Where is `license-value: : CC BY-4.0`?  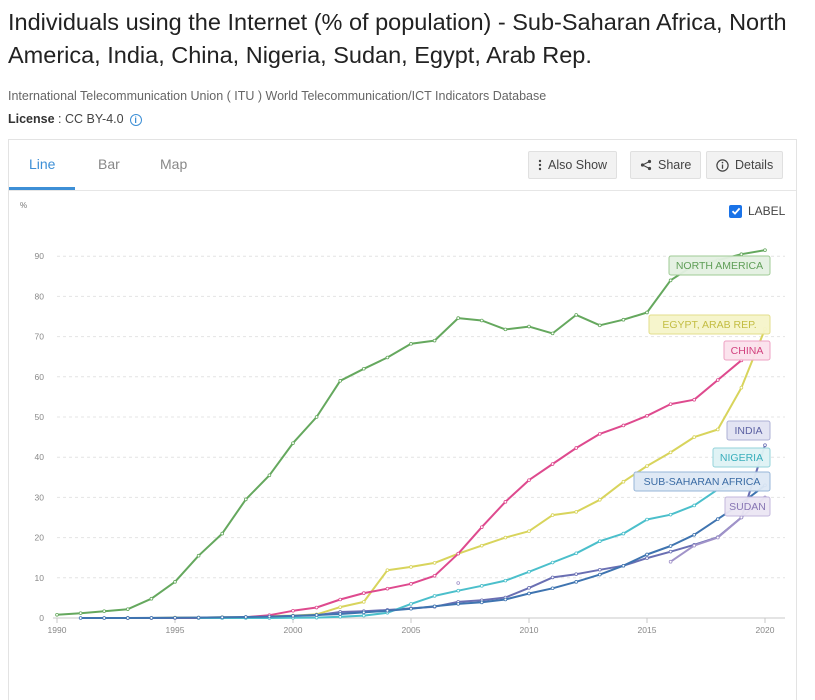 license-value: : CC BY-4.0 is located at coordinates (89, 119).